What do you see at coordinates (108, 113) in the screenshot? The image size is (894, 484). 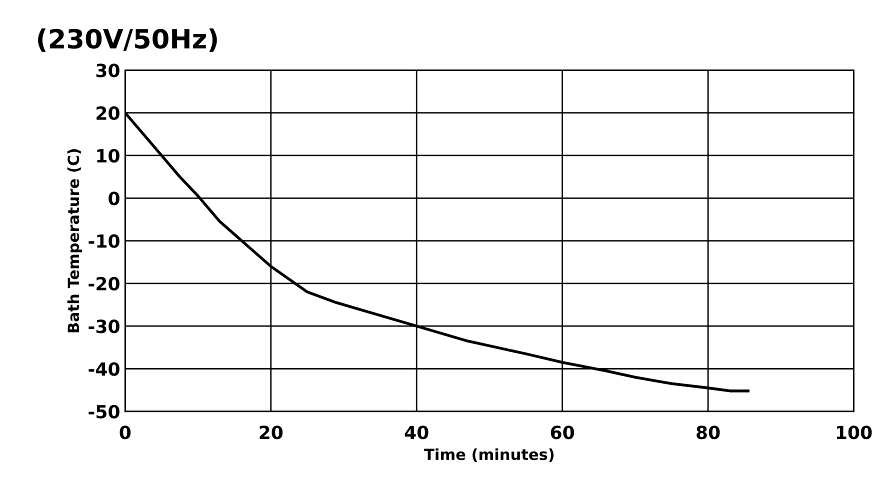 I see `y-tick-label: 20` at bounding box center [108, 113].